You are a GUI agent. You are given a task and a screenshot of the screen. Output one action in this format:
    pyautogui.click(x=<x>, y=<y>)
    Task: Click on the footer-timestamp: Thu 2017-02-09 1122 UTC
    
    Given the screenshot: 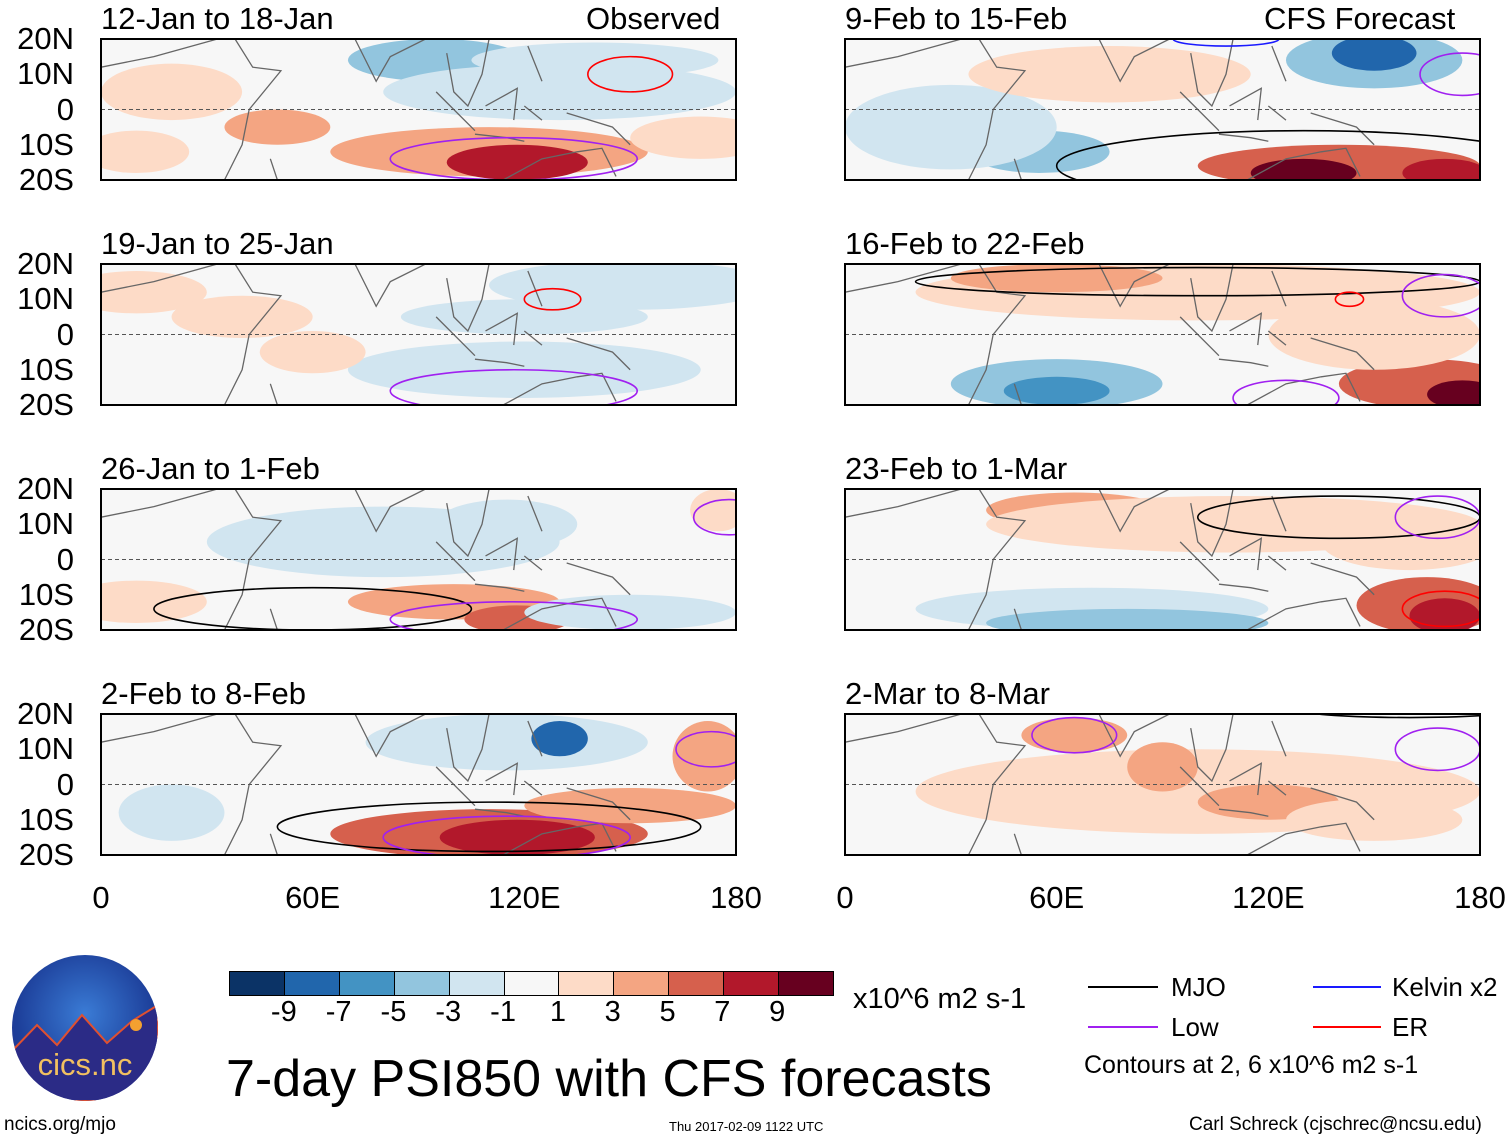 What is the action you would take?
    pyautogui.click(x=746, y=1126)
    